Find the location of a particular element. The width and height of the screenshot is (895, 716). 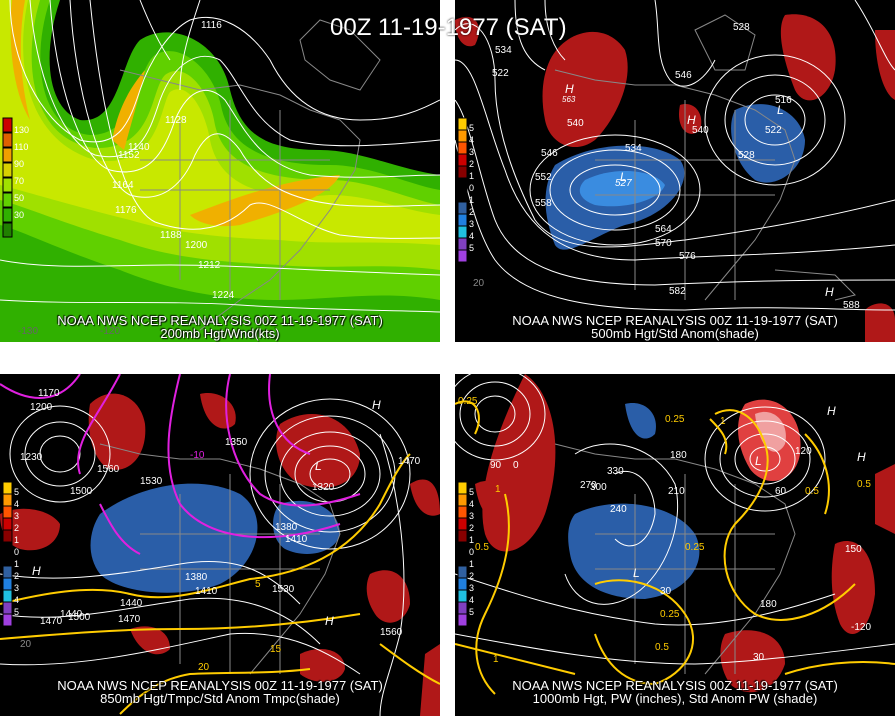

contour-label: 1200 is located at coordinates (41, 407).